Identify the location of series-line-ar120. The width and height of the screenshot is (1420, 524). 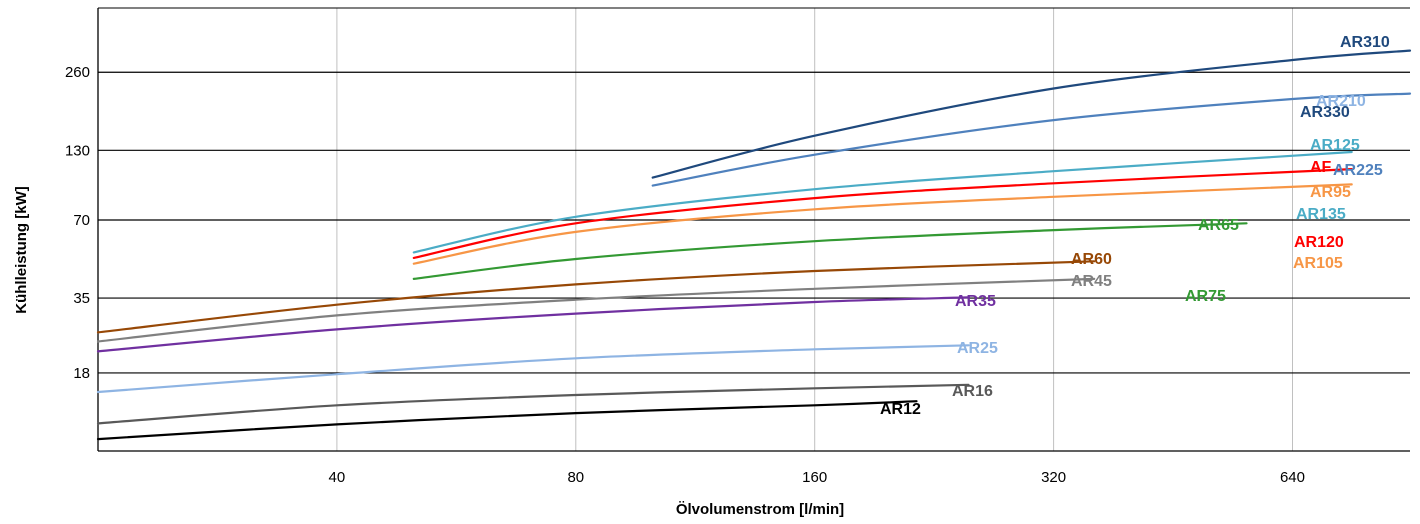
(882, 213).